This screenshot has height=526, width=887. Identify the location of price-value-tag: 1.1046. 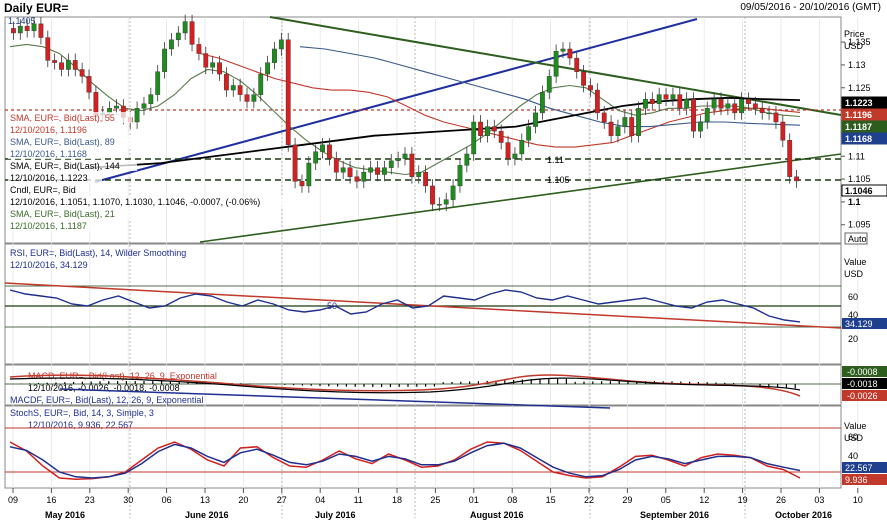
(864, 190).